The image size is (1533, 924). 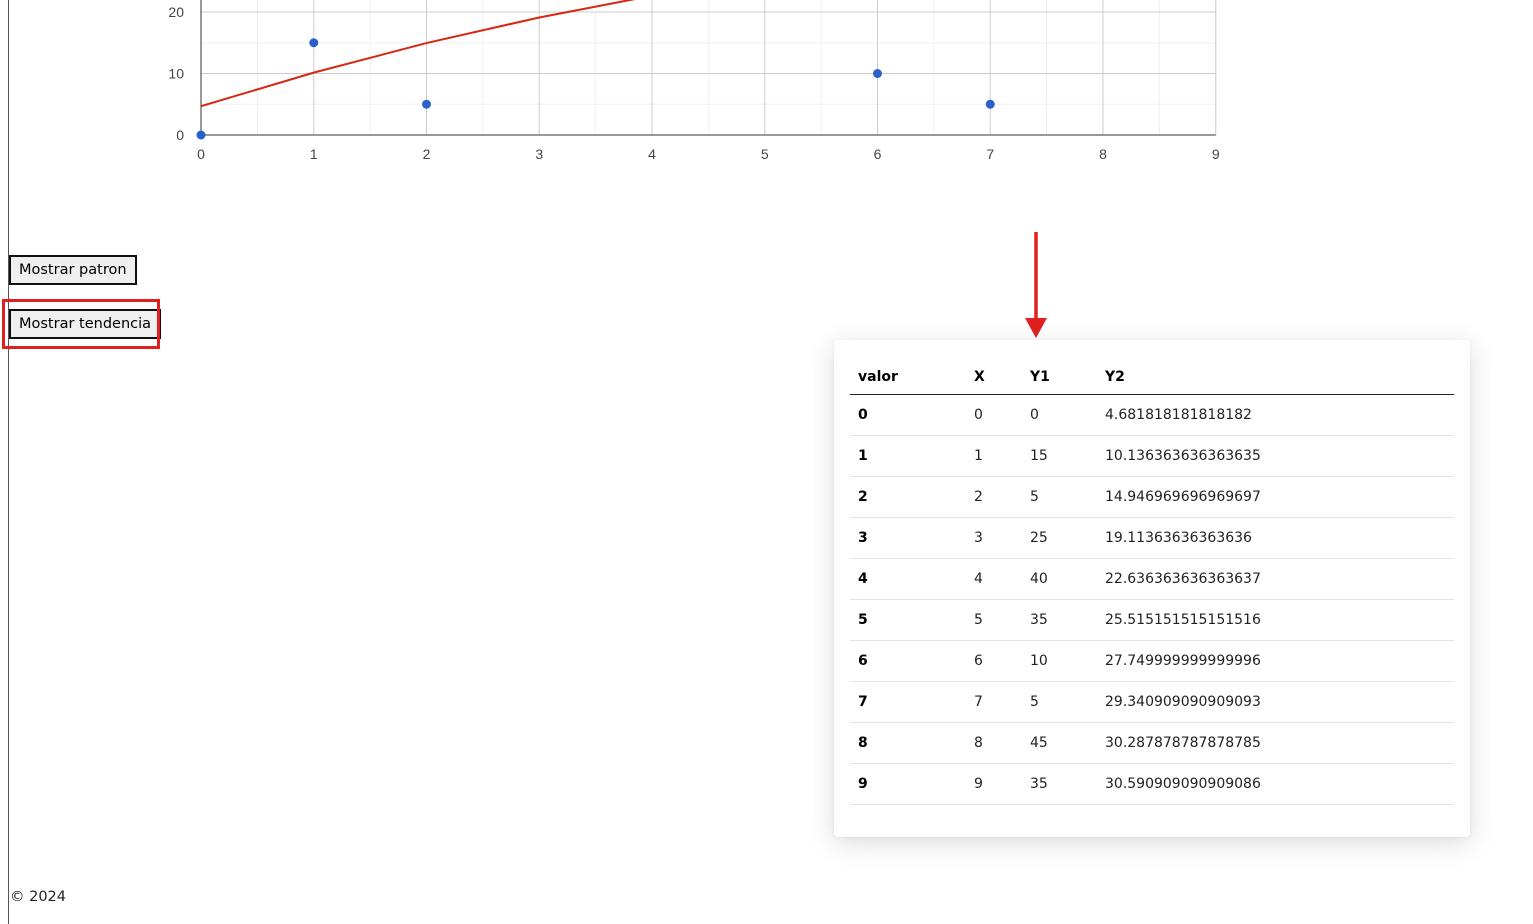 I want to click on cell-y2: 10.136363636363635, so click(x=1275, y=456).